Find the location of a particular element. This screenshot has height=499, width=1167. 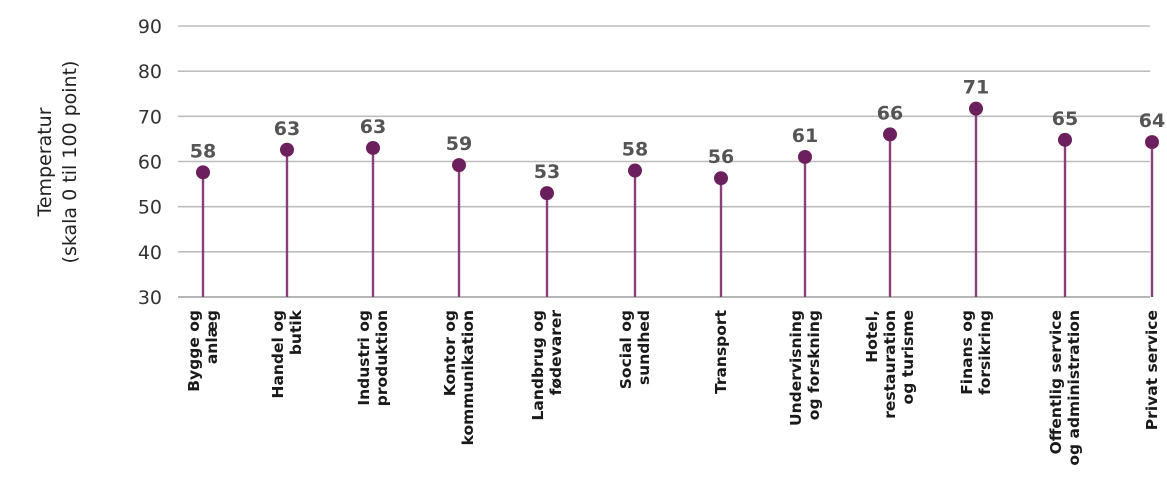

data-label: 71 is located at coordinates (976, 88).